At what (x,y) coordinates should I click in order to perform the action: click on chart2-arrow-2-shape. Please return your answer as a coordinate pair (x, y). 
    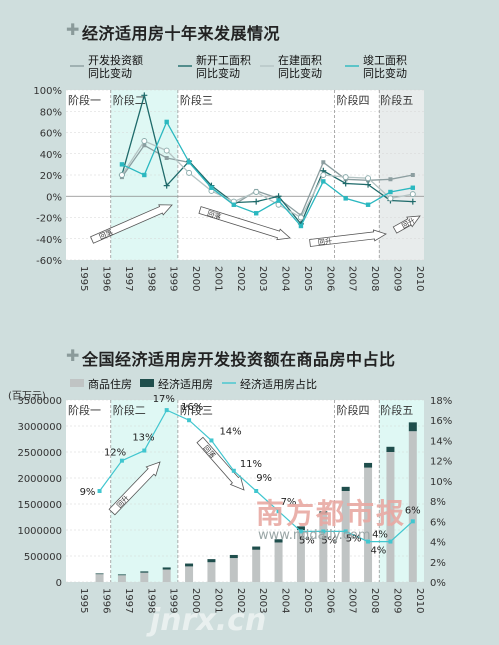
    Looking at the image, I should click on (220, 463).